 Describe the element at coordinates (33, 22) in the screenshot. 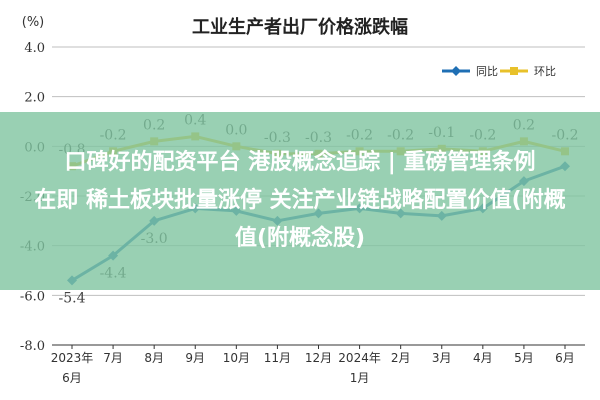

I see `y-axis-unit: (%)` at that location.